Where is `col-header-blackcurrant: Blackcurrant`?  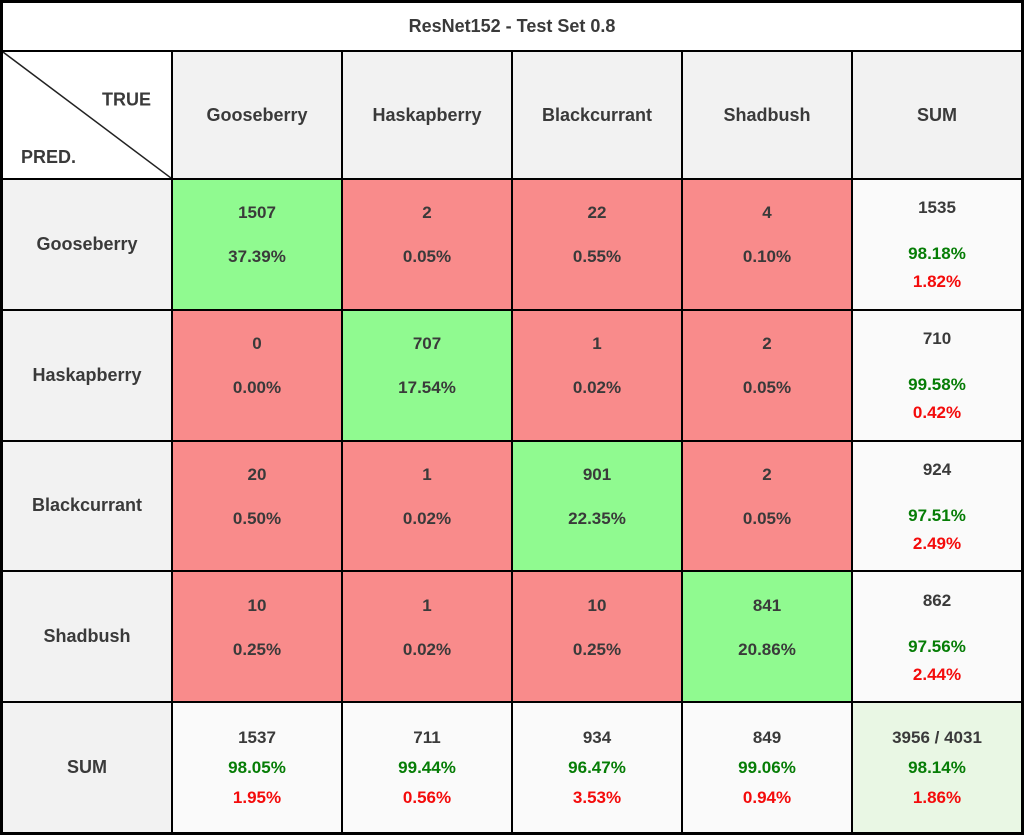
col-header-blackcurrant: Blackcurrant is located at coordinates (597, 115).